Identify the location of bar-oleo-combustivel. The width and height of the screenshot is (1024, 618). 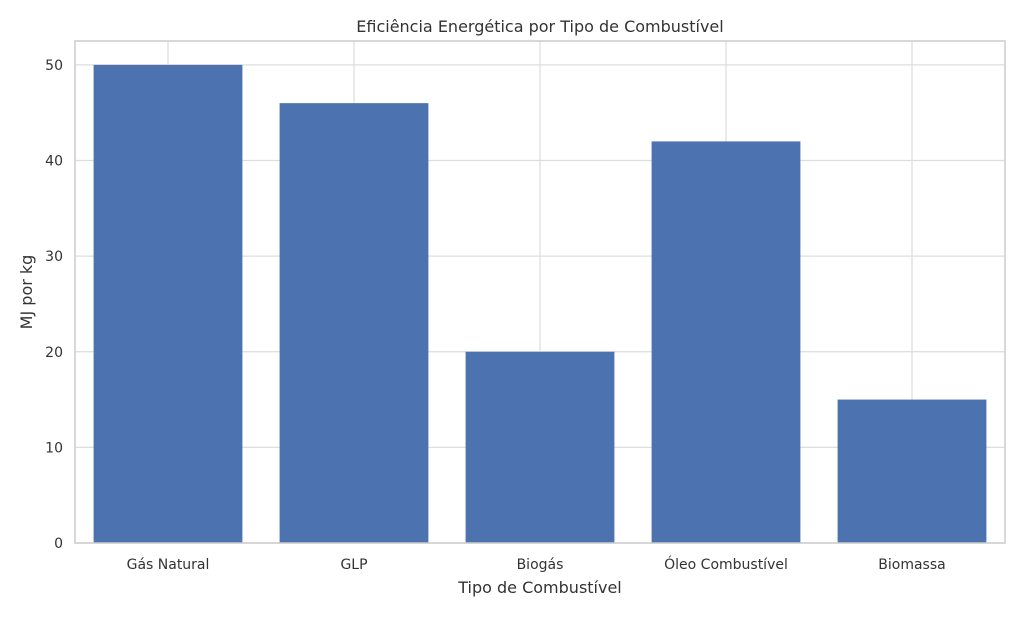
(726, 342).